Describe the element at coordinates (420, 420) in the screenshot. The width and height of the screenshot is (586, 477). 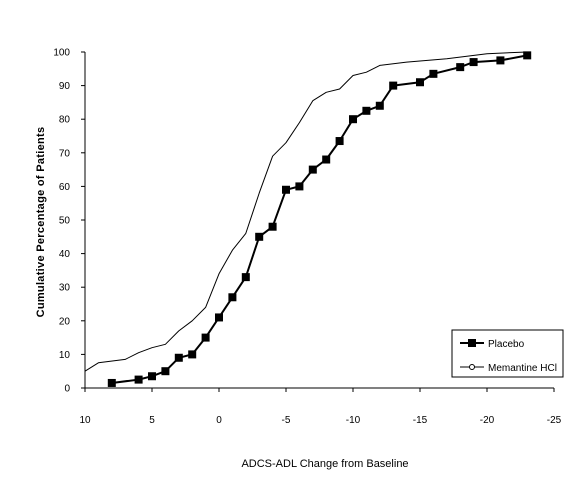
I see `x-tick-label: -15` at that location.